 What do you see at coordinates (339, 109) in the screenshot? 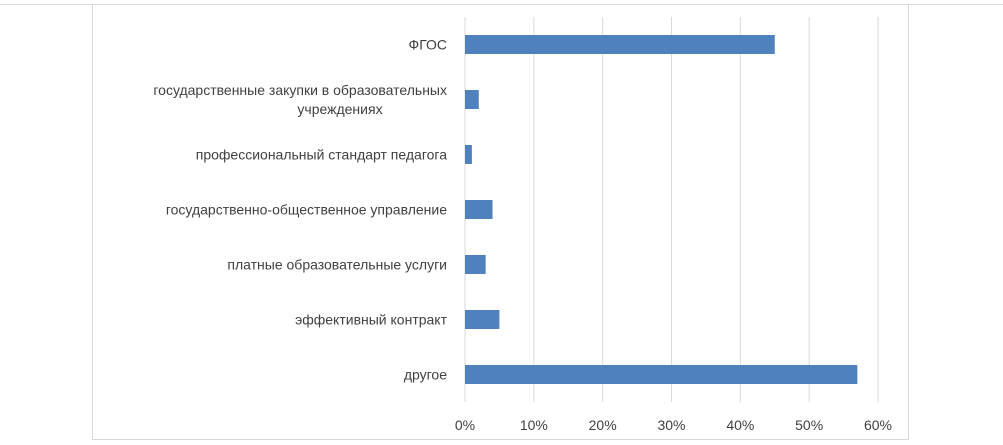
I see `category-label-line: учреждениях` at bounding box center [339, 109].